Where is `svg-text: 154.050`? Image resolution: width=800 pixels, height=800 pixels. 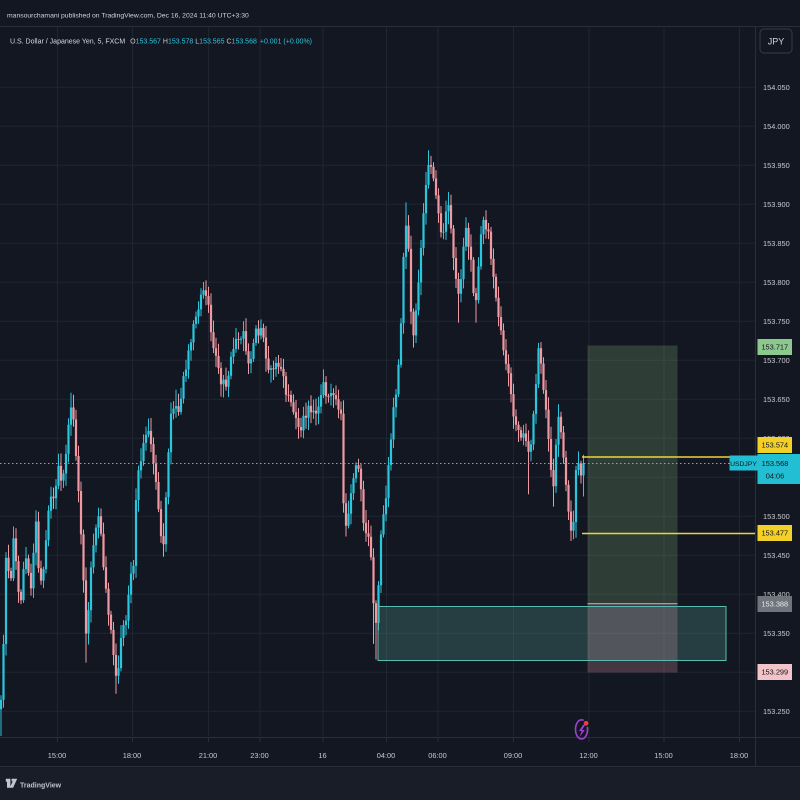
svg-text: 154.050 is located at coordinates (776, 87).